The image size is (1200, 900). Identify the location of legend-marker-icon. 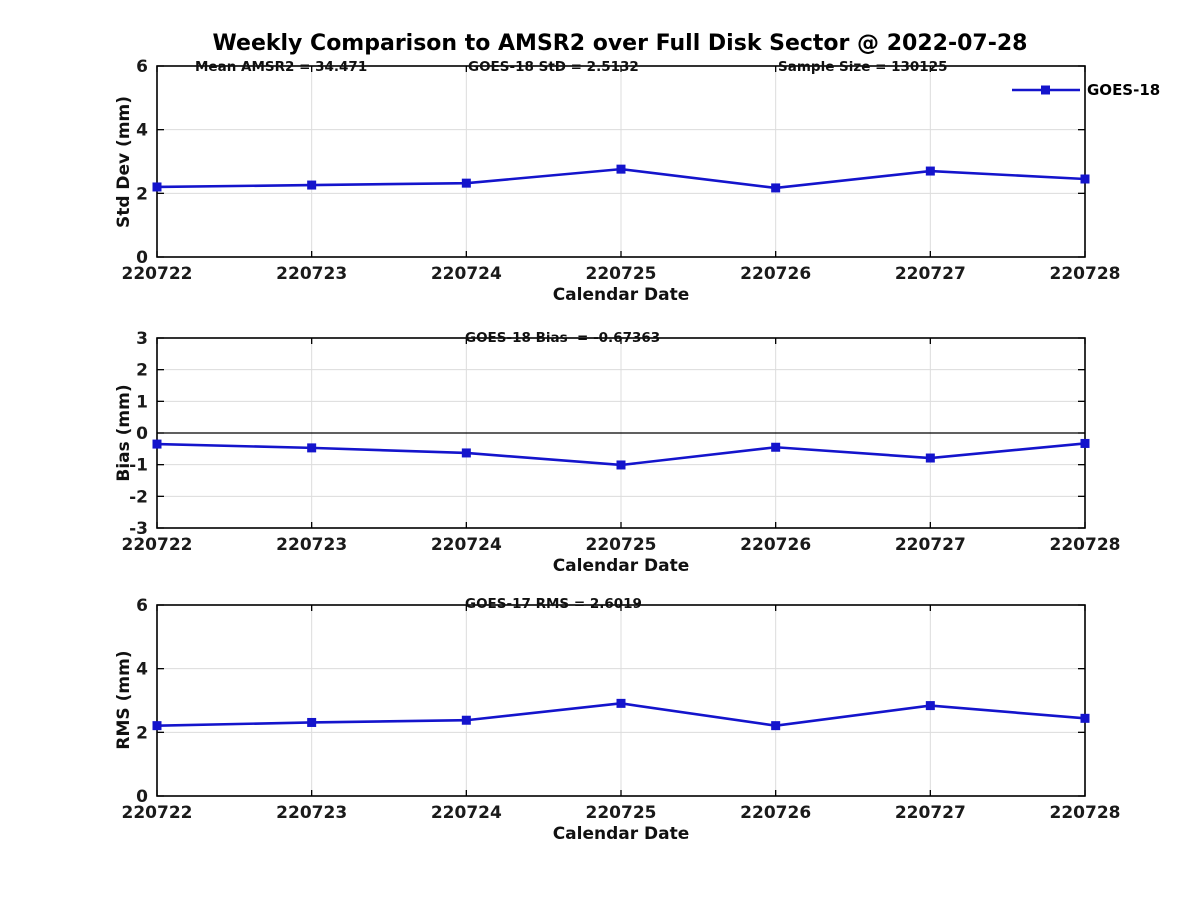
(1045, 90).